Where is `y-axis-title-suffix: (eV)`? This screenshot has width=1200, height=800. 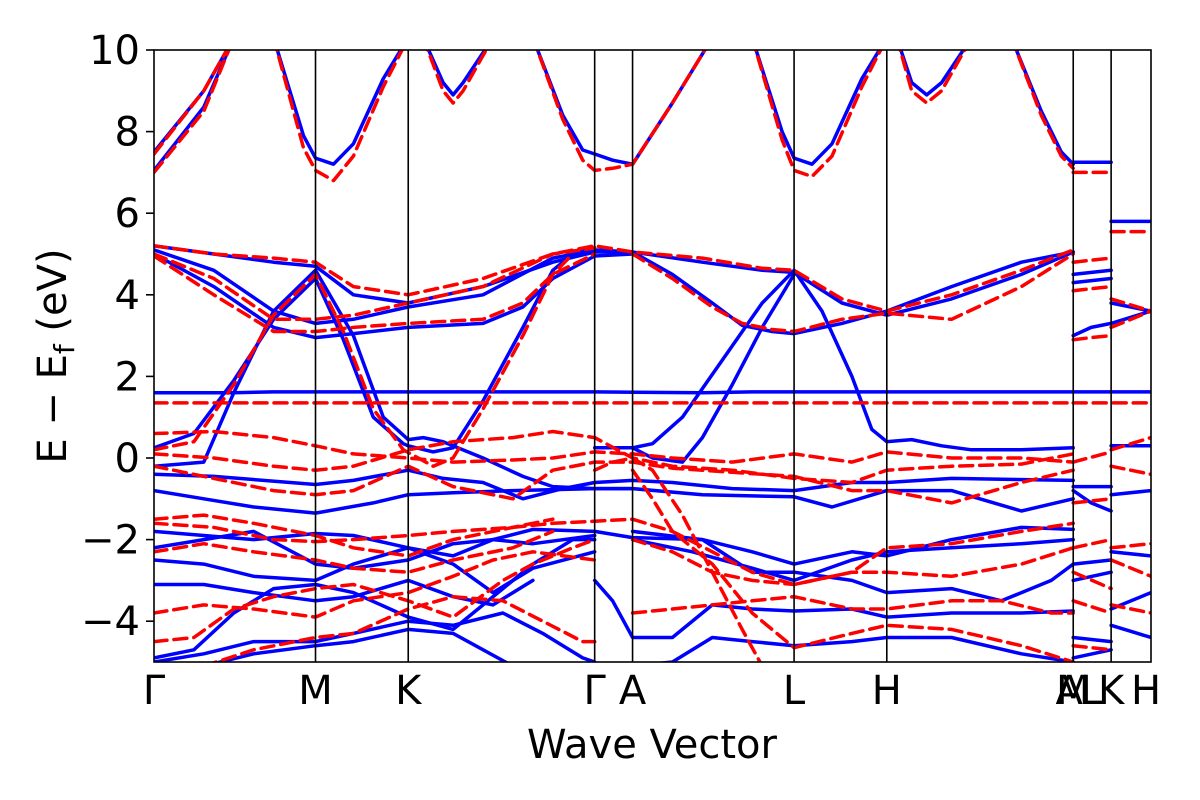
y-axis-title-suffix: (eV) is located at coordinates (53, 296).